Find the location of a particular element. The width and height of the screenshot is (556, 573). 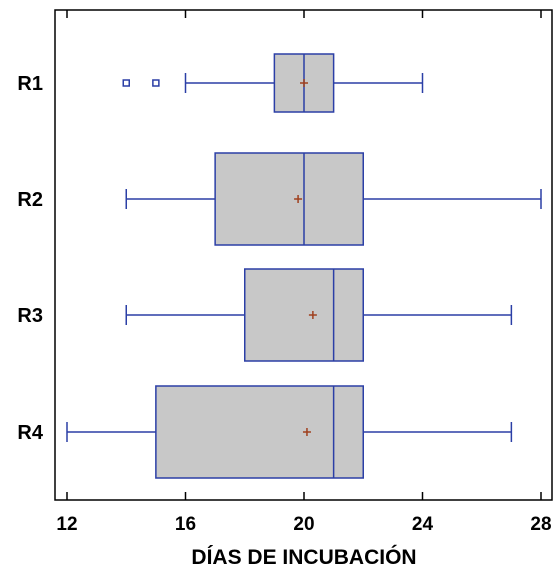

box-group-r1 is located at coordinates (273, 83).